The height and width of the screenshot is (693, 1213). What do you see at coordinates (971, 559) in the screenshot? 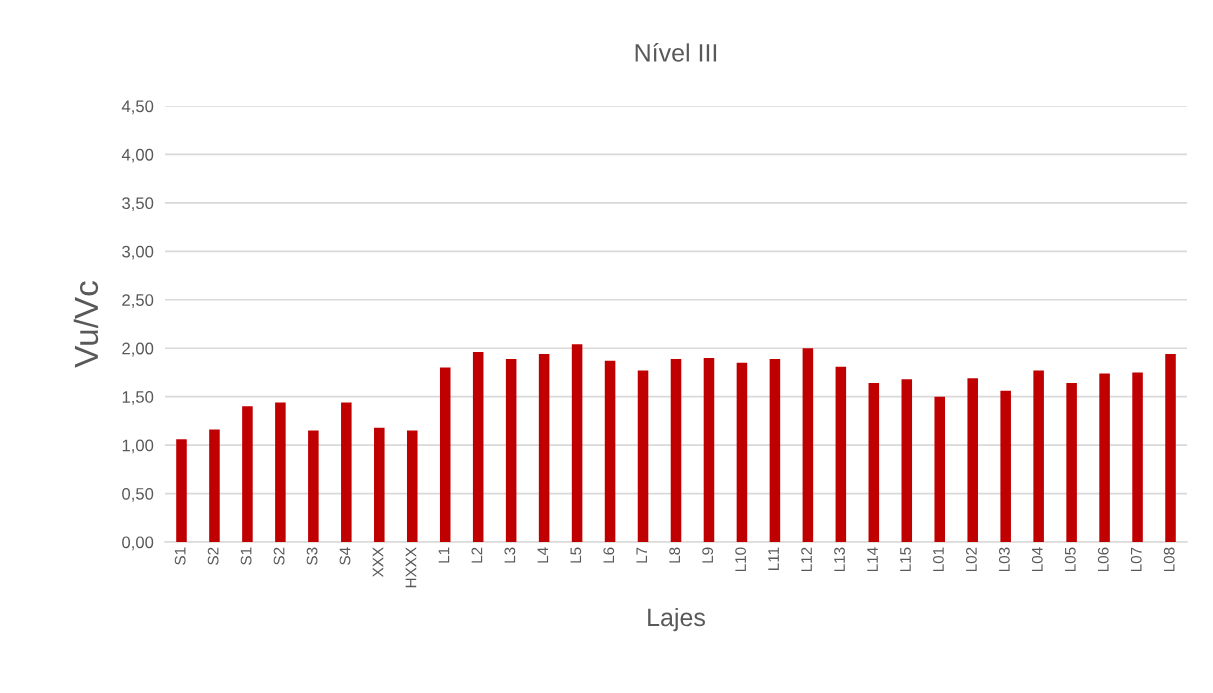
I see `x-tick-label: L02` at bounding box center [971, 559].